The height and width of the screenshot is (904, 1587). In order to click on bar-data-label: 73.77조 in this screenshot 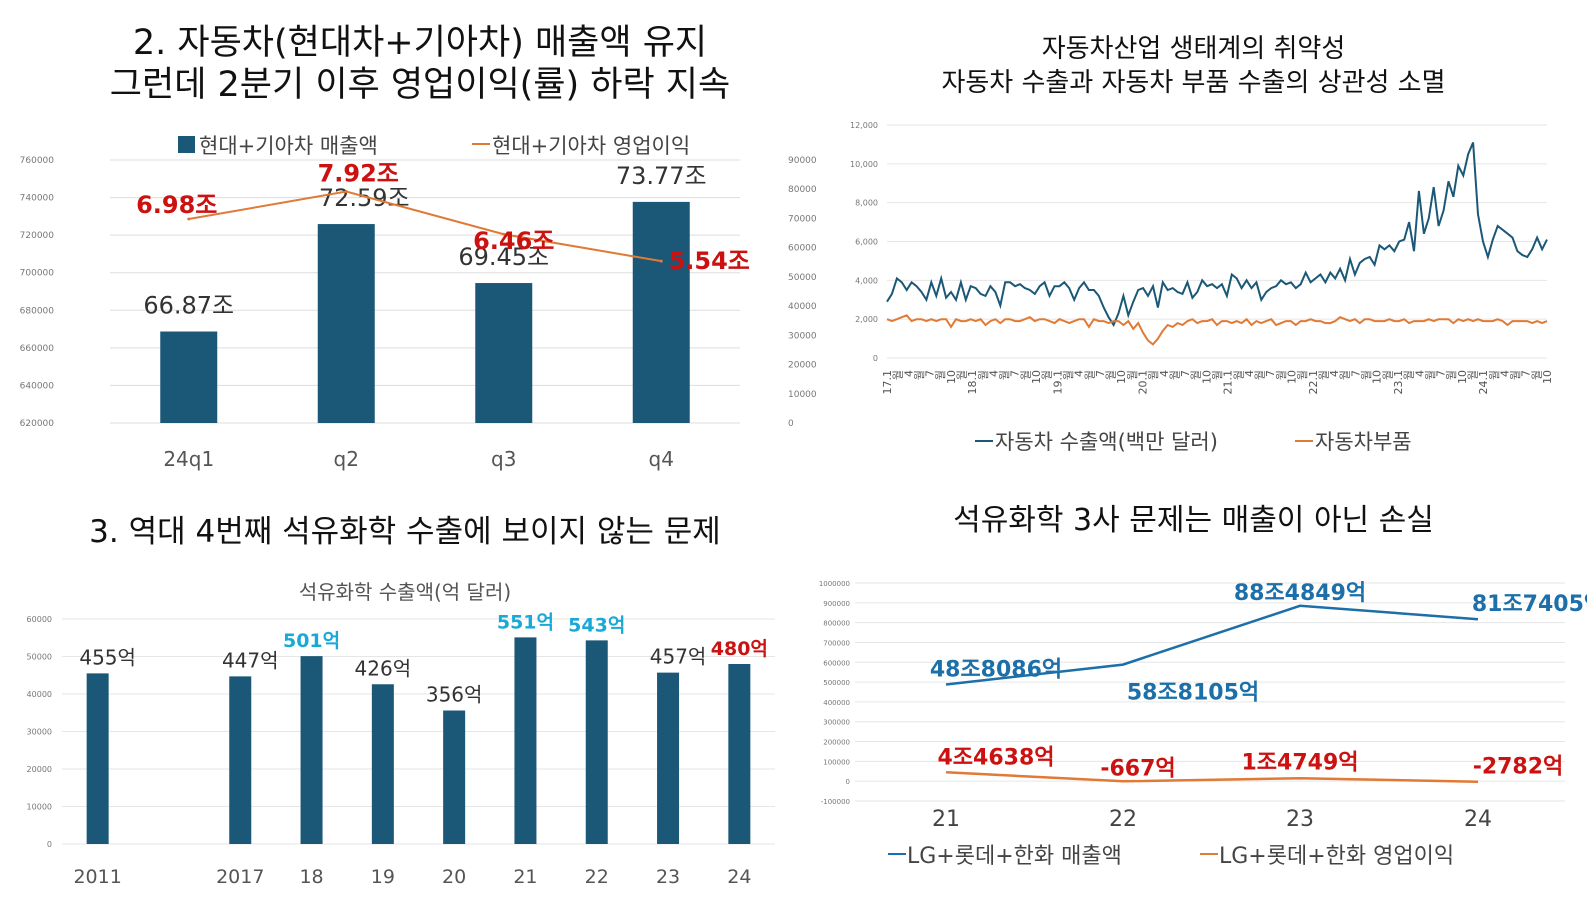, I will do `click(661, 176)`.